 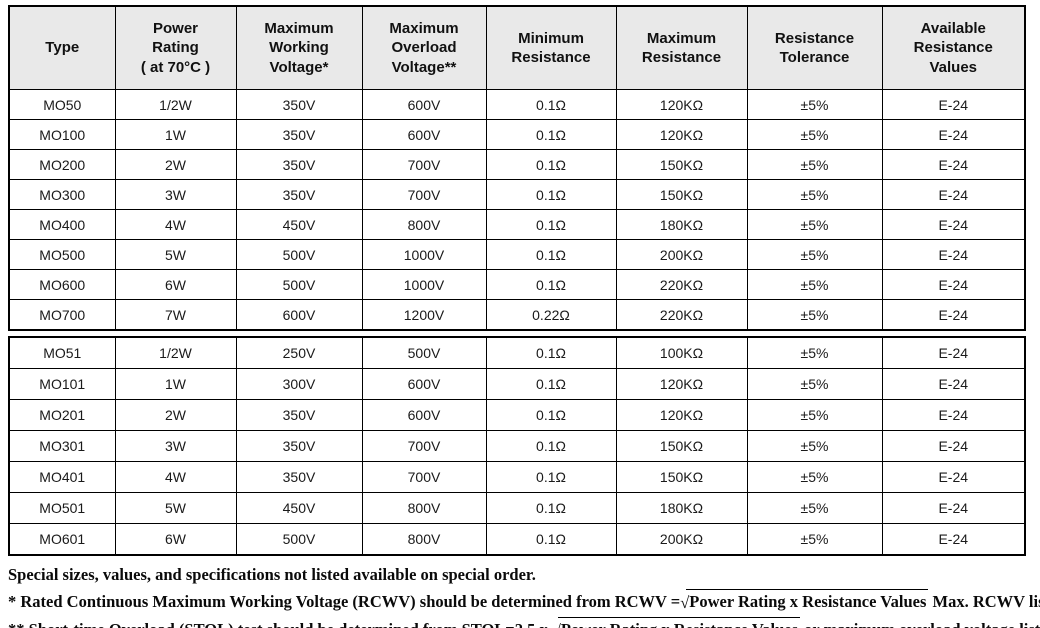 What do you see at coordinates (62, 284) in the screenshot?
I see `table-cell: MO600` at bounding box center [62, 284].